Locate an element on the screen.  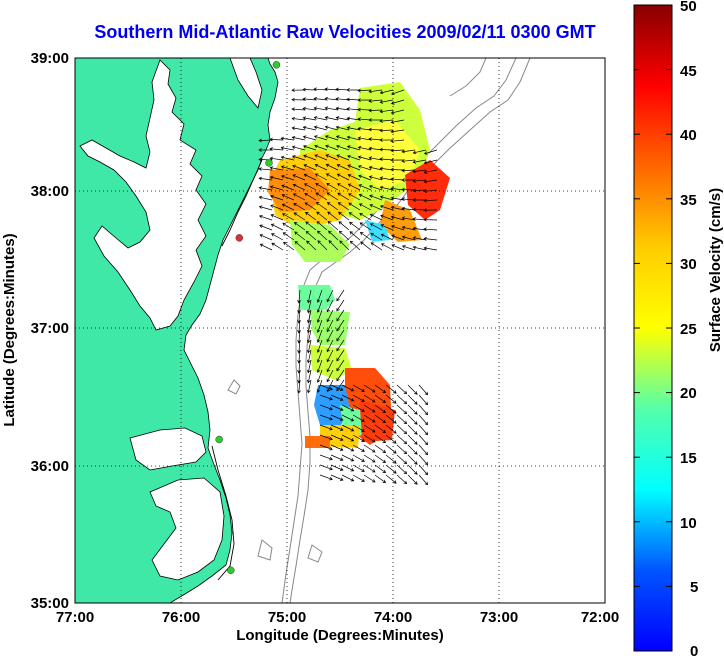
pamlico-sound is located at coordinates (187, 529).